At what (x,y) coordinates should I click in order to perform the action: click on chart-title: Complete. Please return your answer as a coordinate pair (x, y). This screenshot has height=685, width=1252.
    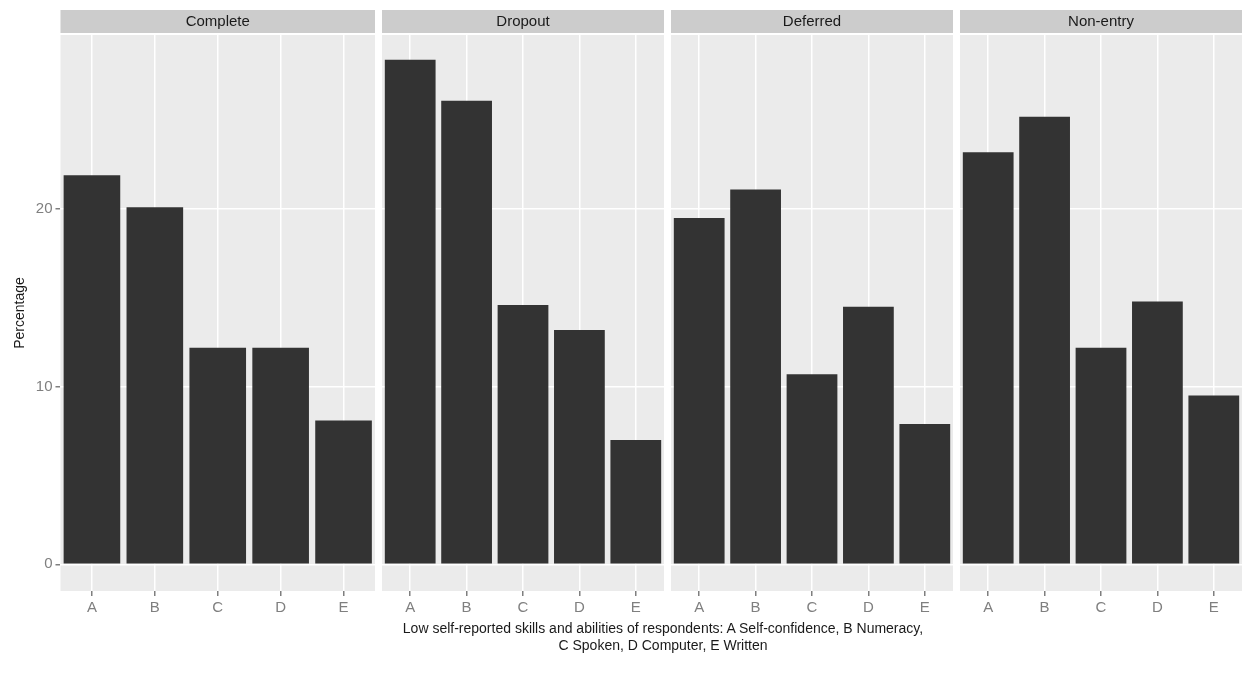
    Looking at the image, I should click on (217, 21).